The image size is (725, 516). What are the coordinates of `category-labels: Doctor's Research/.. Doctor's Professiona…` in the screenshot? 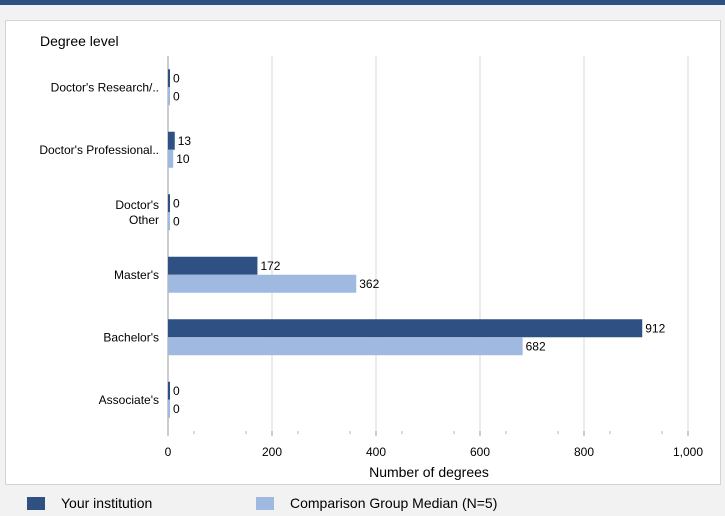 It's located at (99, 243).